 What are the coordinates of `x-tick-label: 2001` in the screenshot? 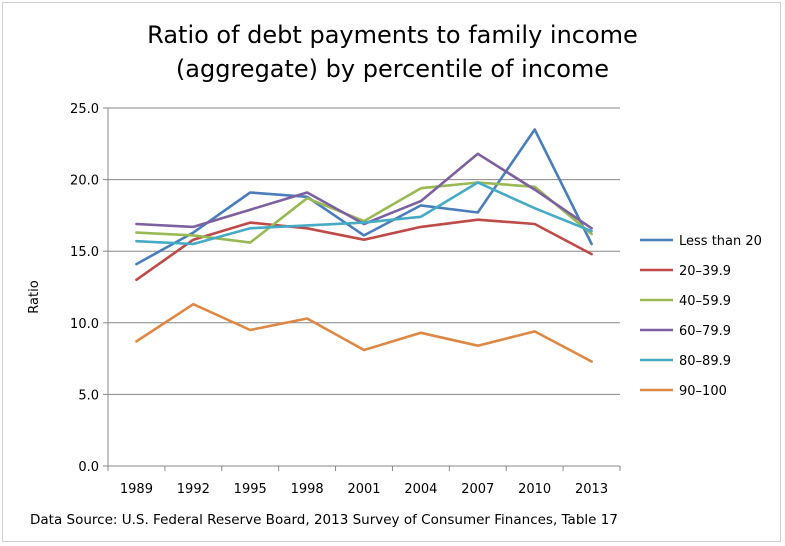 It's located at (363, 489).